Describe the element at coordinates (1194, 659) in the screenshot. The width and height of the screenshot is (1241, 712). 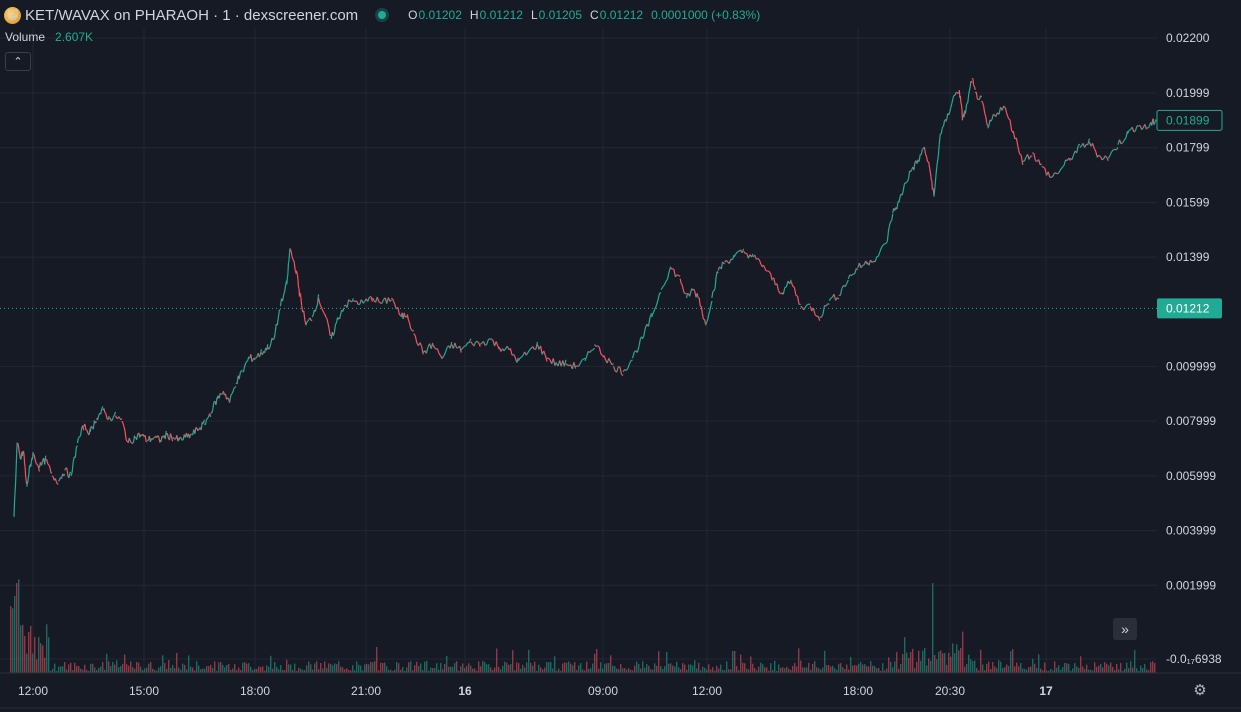
I see `price-tick-label: -0.0₁₇6938` at that location.